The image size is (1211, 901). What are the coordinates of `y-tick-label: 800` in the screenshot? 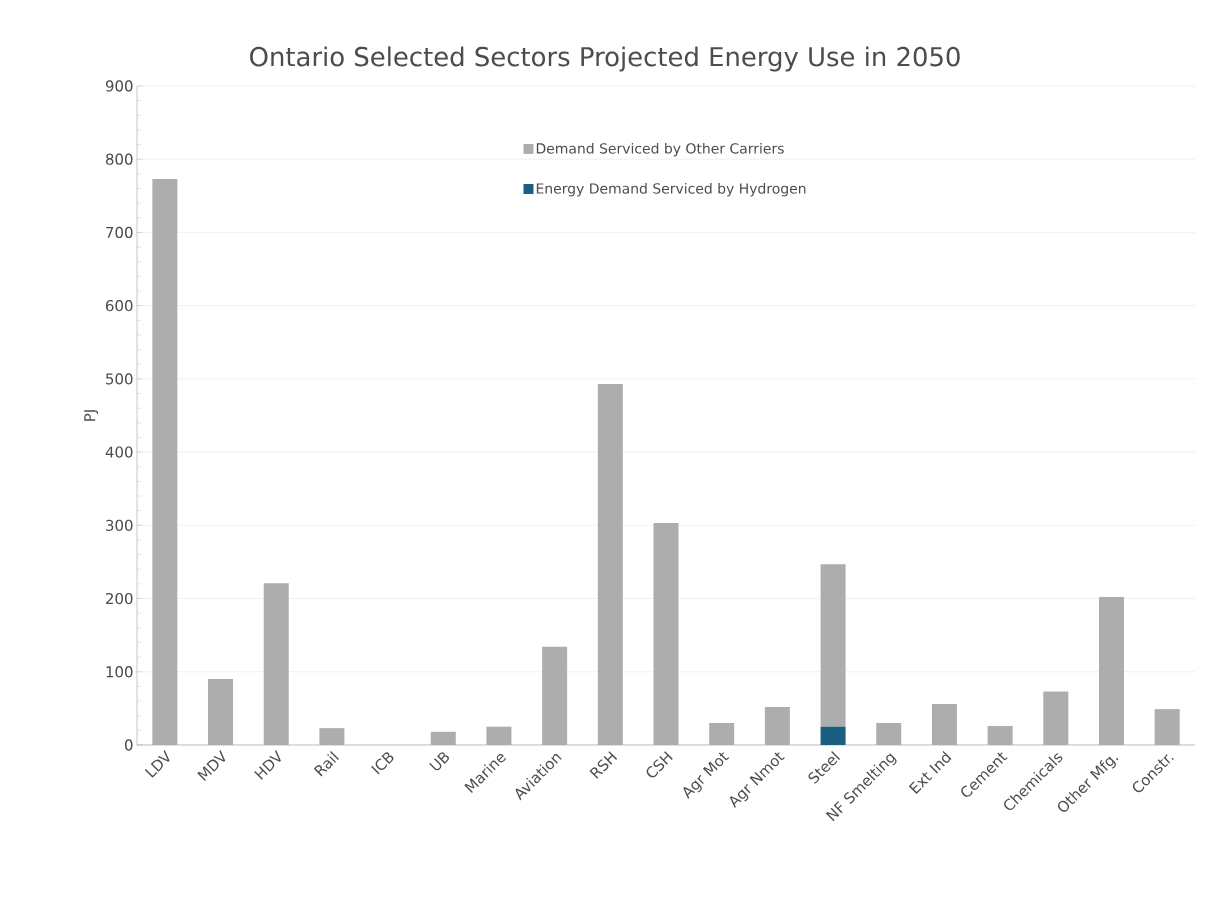 It's located at (119, 159).